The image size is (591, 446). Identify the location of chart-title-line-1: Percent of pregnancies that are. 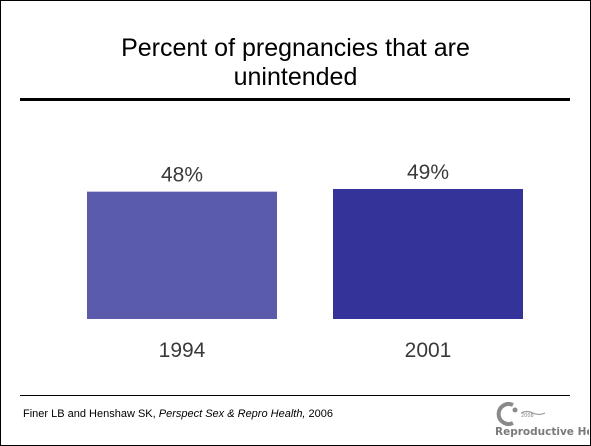
(295, 48).